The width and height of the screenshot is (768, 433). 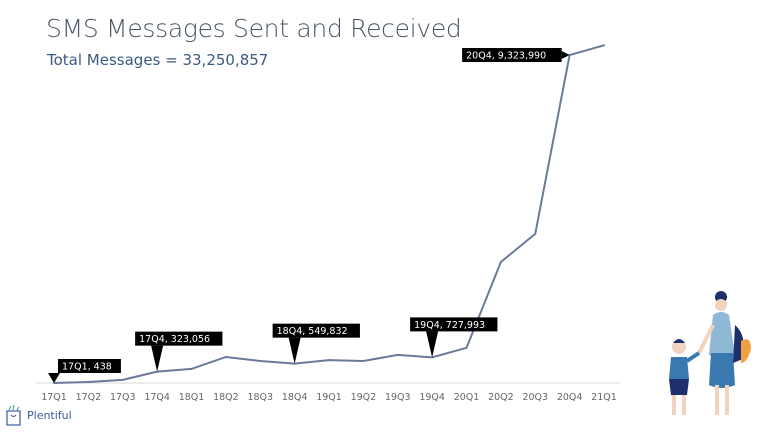 What do you see at coordinates (506, 56) in the screenshot?
I see `data-label: 20Q4, 9,323,990` at bounding box center [506, 56].